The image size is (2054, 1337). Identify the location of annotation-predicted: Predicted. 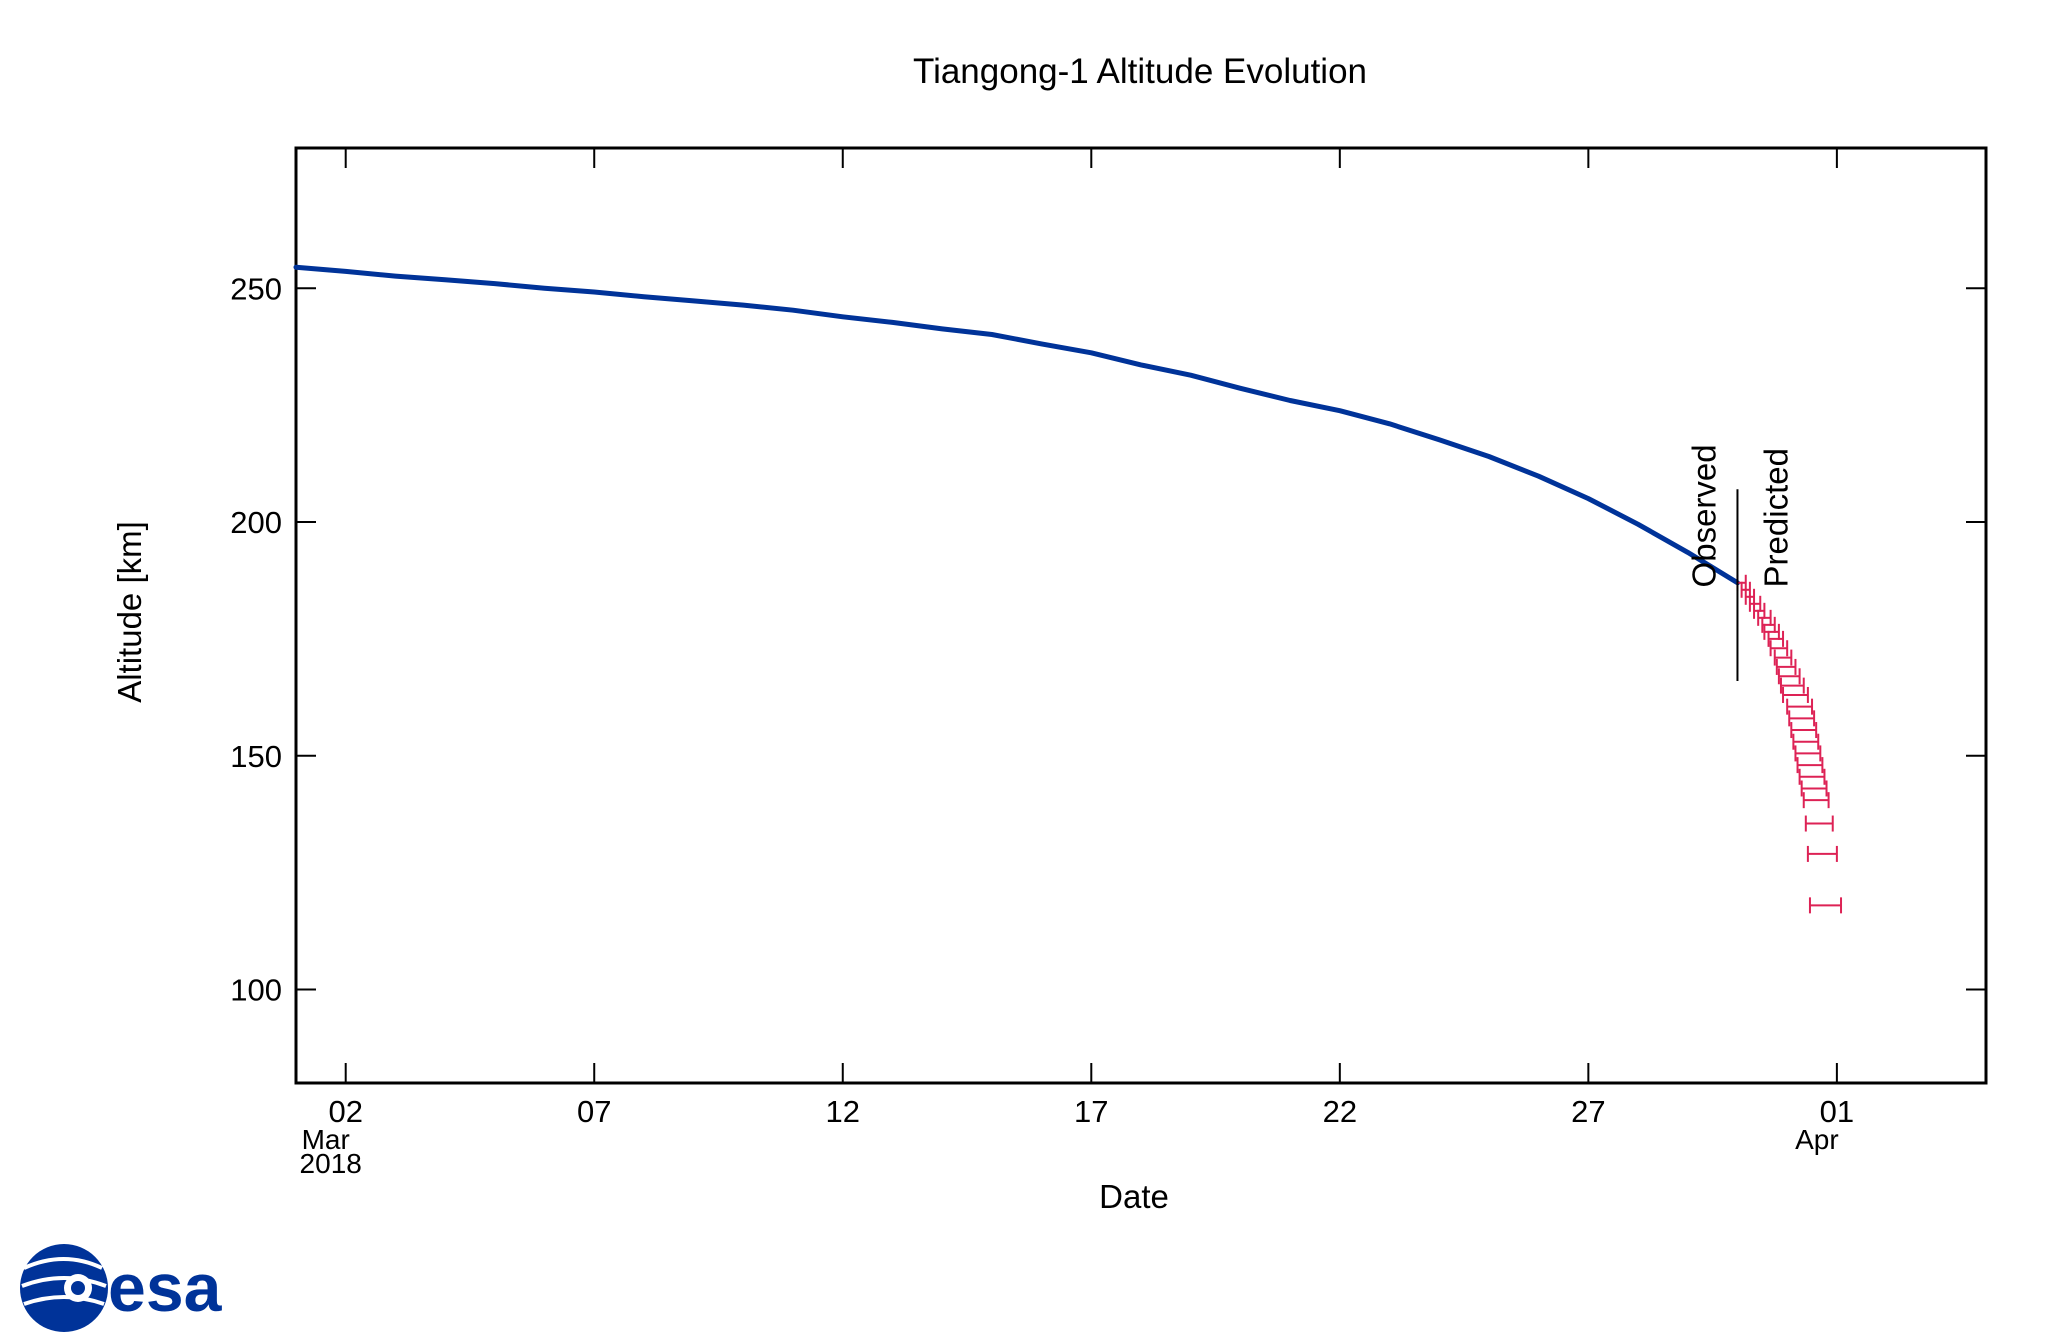
(1775, 517).